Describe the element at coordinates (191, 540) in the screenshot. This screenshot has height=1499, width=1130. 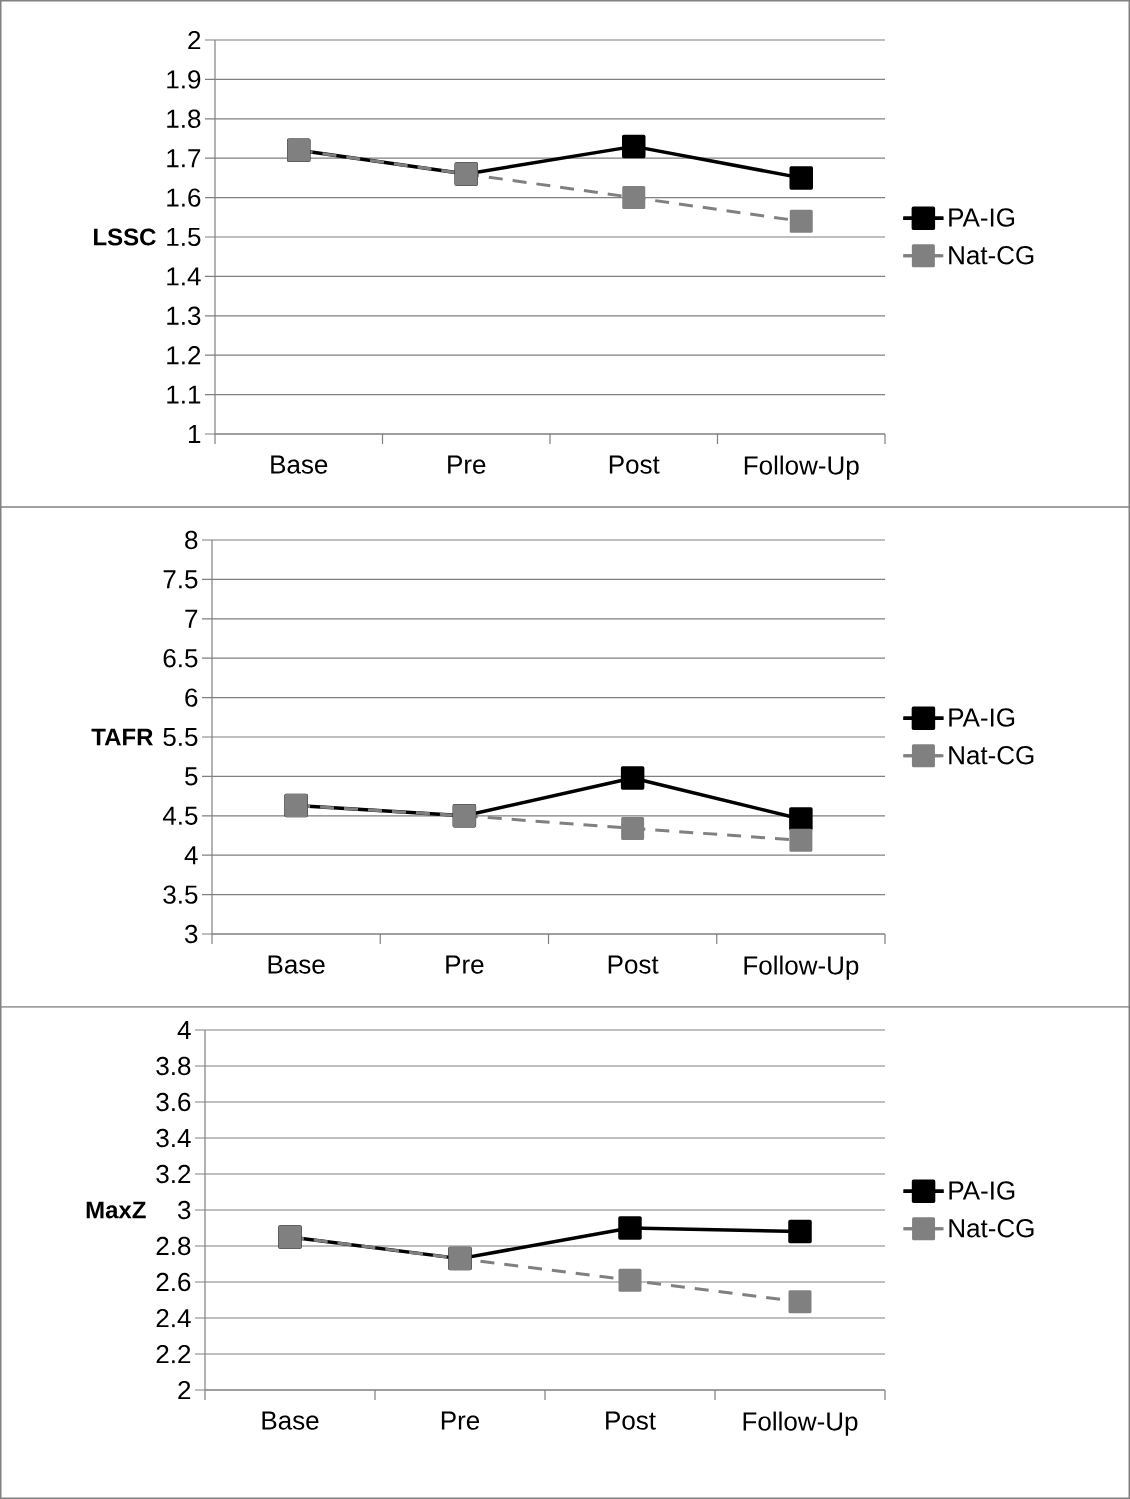
I see `y-tick-label: 8` at that location.